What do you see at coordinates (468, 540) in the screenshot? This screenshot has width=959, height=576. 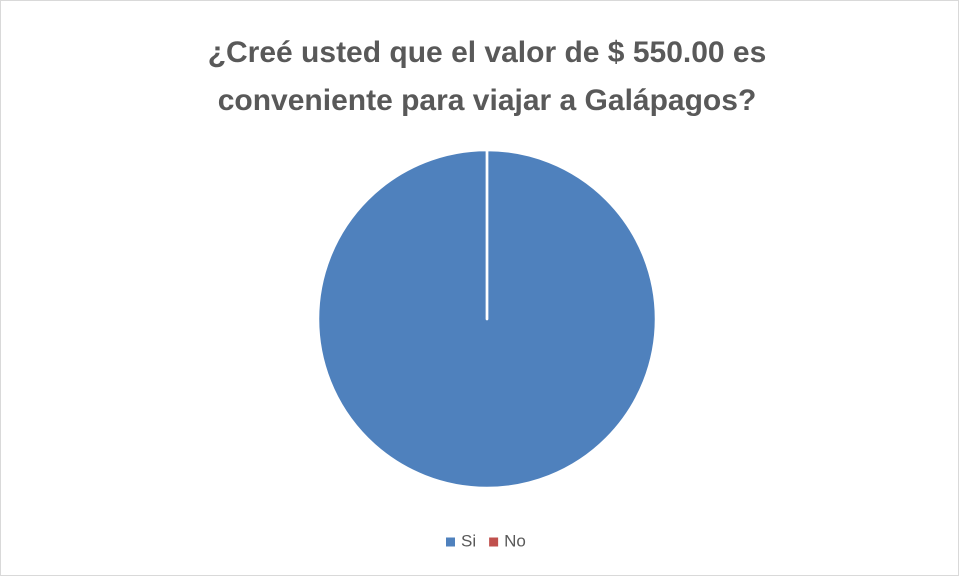 I see `legend-label: Si` at bounding box center [468, 540].